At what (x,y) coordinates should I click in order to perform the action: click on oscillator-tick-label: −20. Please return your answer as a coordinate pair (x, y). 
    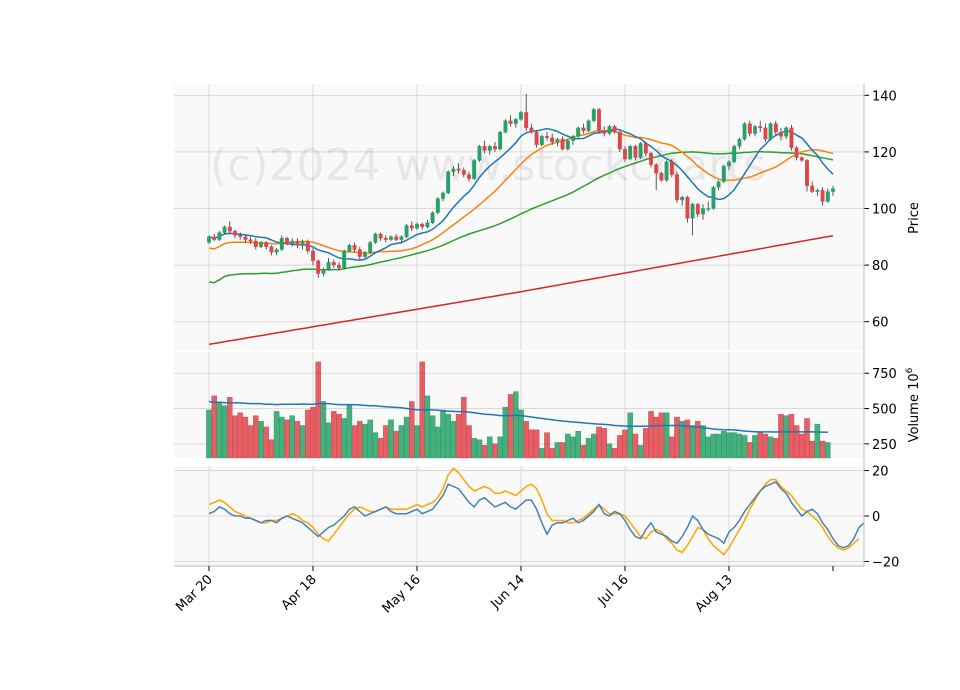
    Looking at the image, I should click on (885, 562).